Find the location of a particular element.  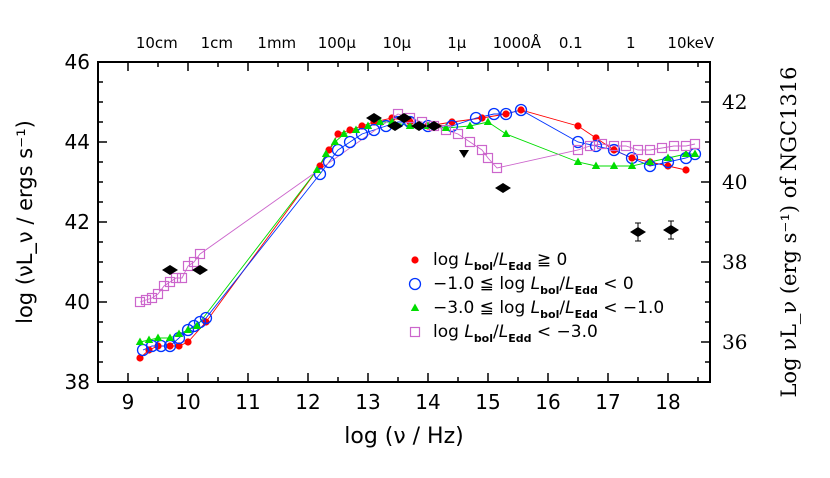

legend-label-part: log is located at coordinates (448, 332).